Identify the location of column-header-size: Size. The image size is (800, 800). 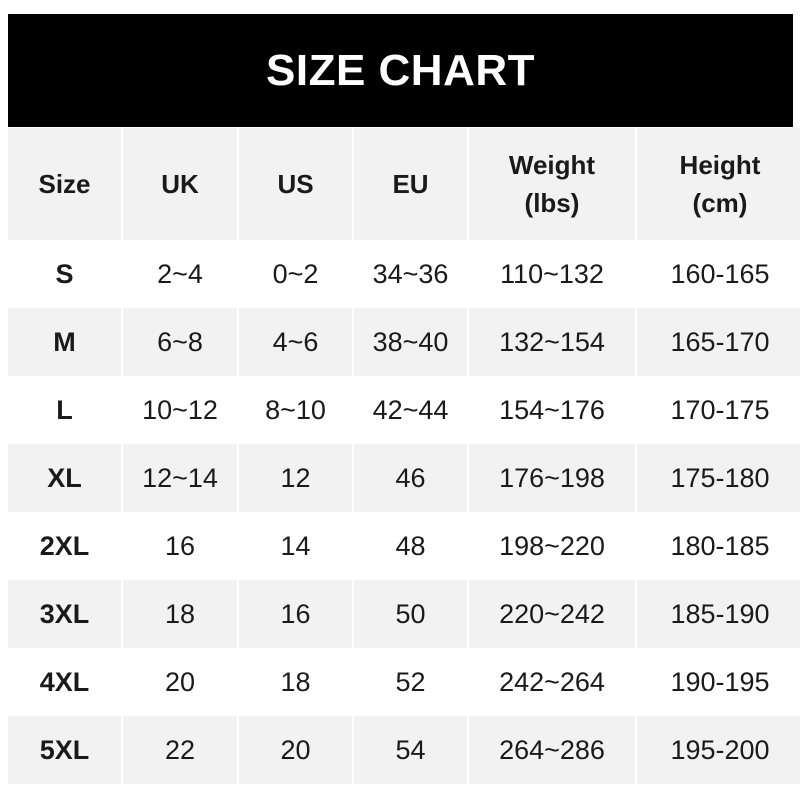
(64, 184).